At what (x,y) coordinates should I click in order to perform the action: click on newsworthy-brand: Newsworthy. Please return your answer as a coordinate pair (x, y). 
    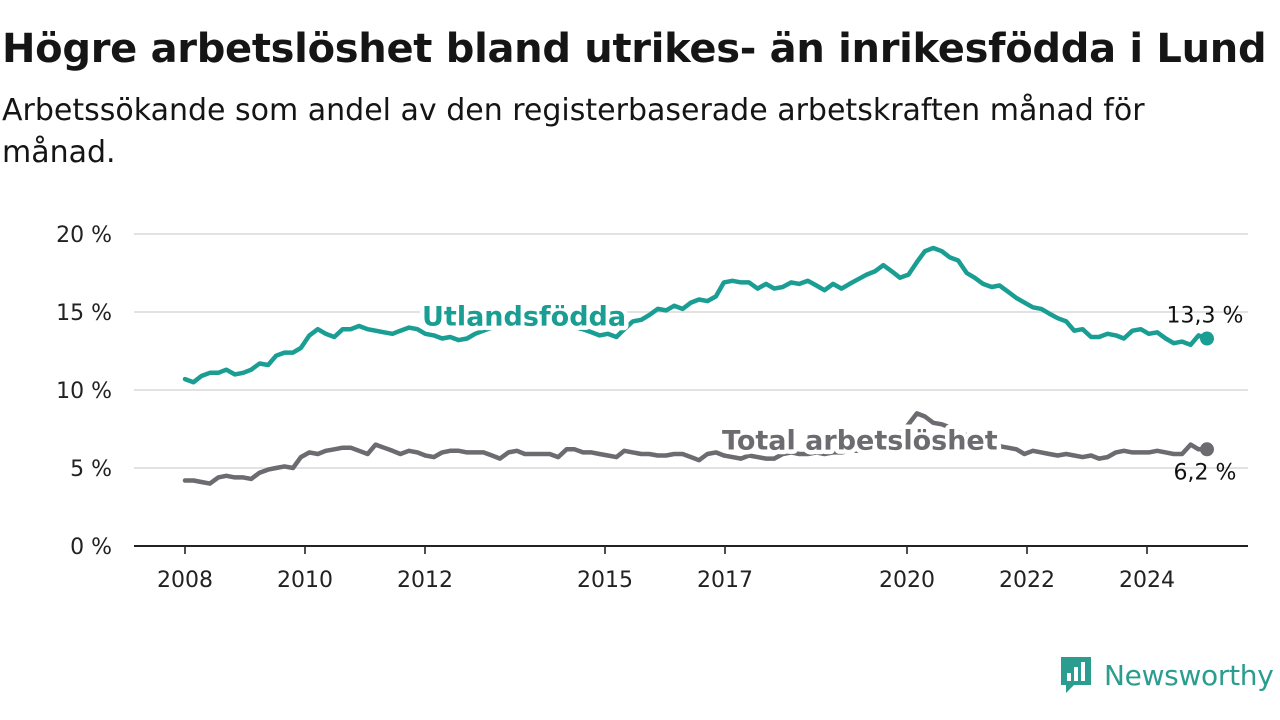
    Looking at the image, I should click on (1166, 675).